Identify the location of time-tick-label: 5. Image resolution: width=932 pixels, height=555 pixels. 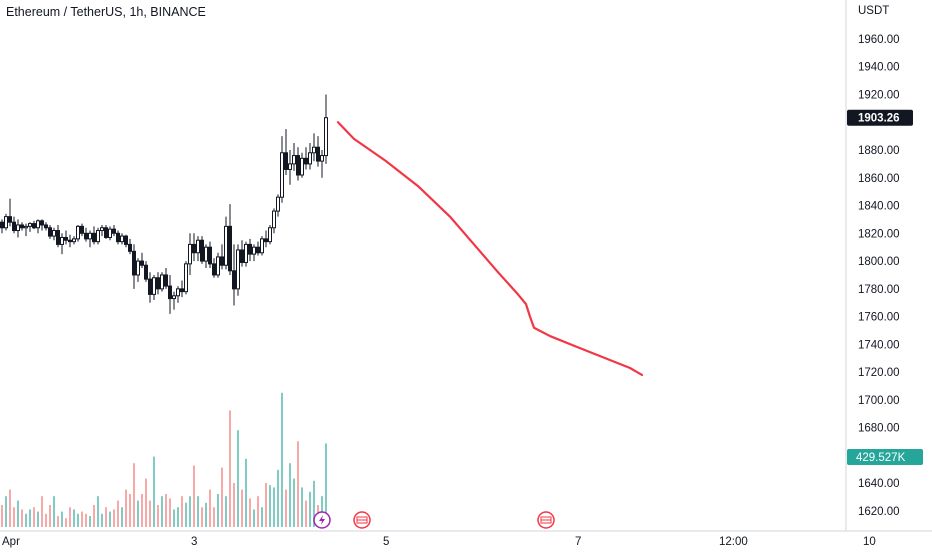
(386, 542).